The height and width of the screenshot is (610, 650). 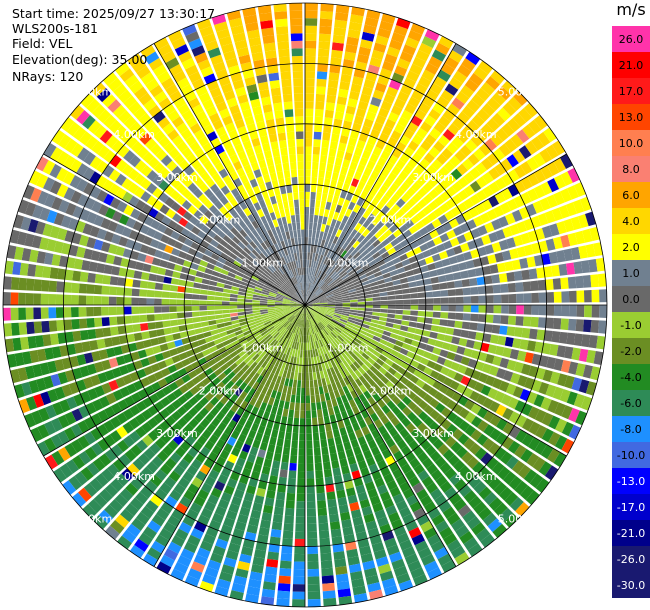 I want to click on colorbar-label: 0.0, so click(x=631, y=299).